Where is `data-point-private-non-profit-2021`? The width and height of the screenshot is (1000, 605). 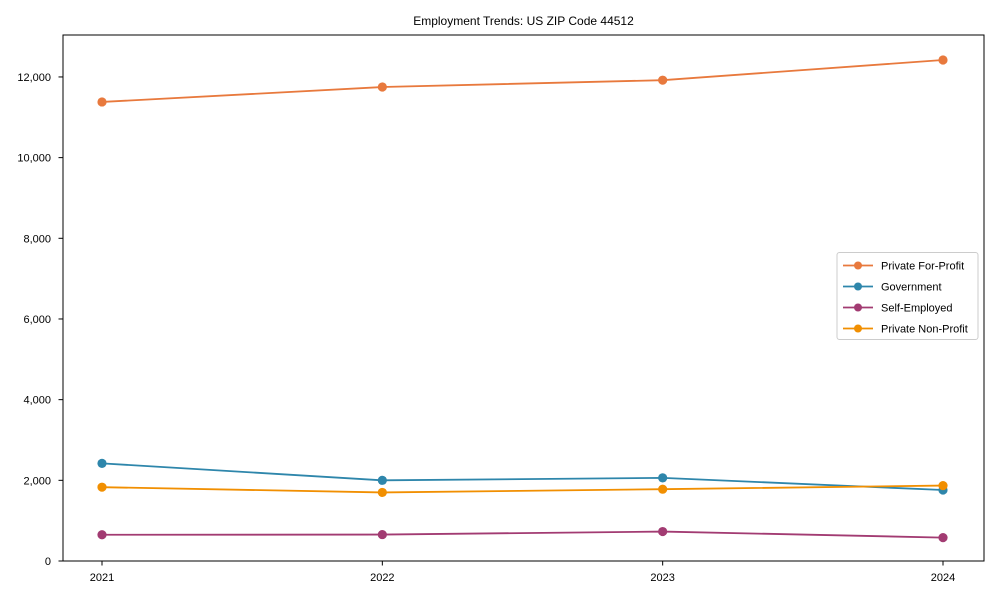
data-point-private-non-profit-2021 is located at coordinates (102, 487).